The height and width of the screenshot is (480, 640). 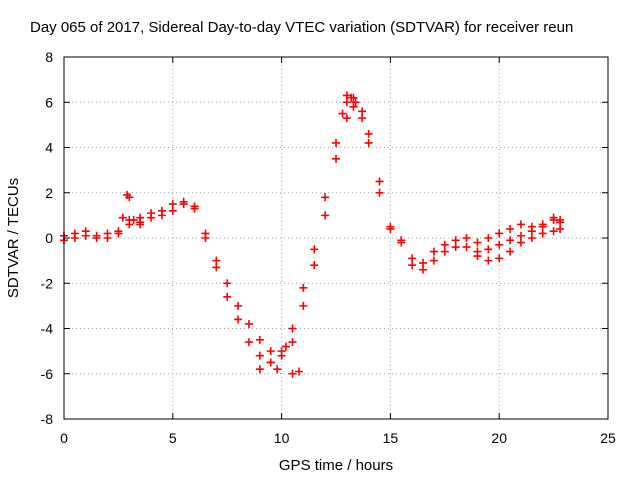 I want to click on x-tick-label: 0, so click(x=64, y=438).